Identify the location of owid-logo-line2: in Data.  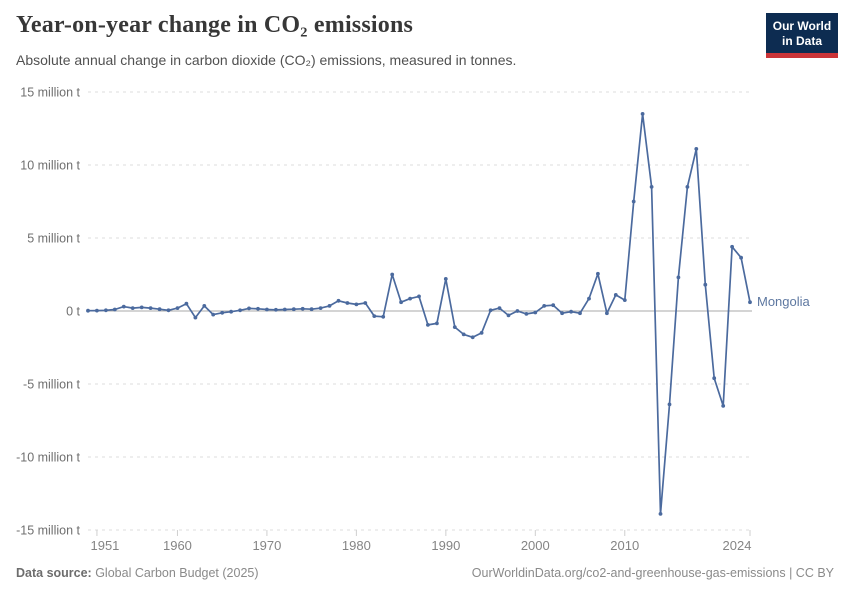
(801, 40).